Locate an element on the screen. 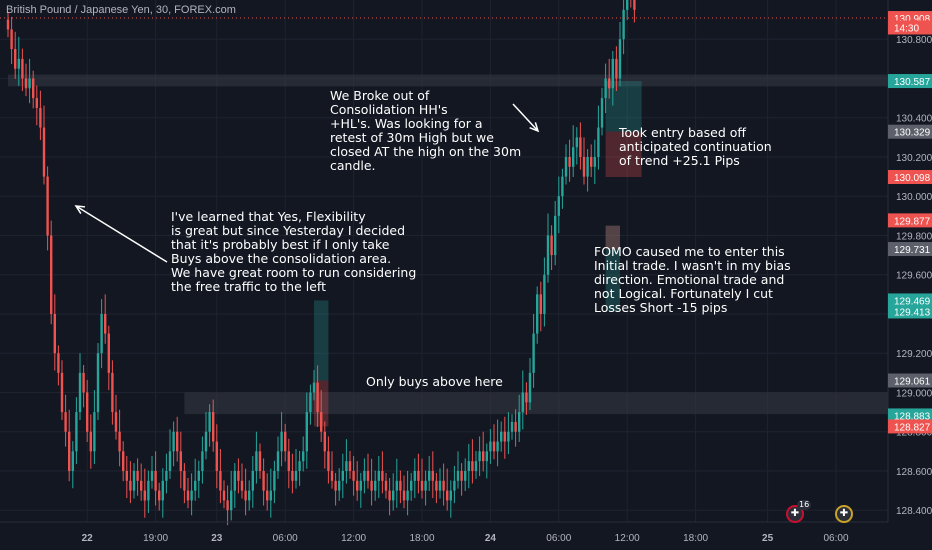 This screenshot has height=550, width=932. breakout-arrow-head is located at coordinates (534, 127).